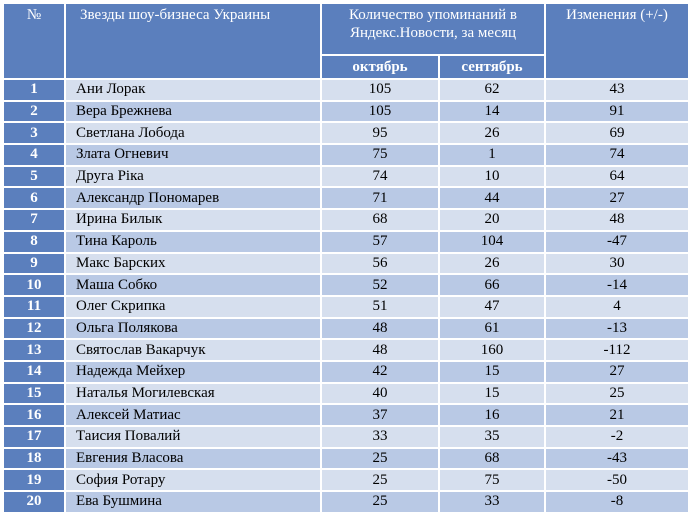 The height and width of the screenshot is (514, 692). I want to click on star-name-cell: Ольга Полякова, so click(193, 328).